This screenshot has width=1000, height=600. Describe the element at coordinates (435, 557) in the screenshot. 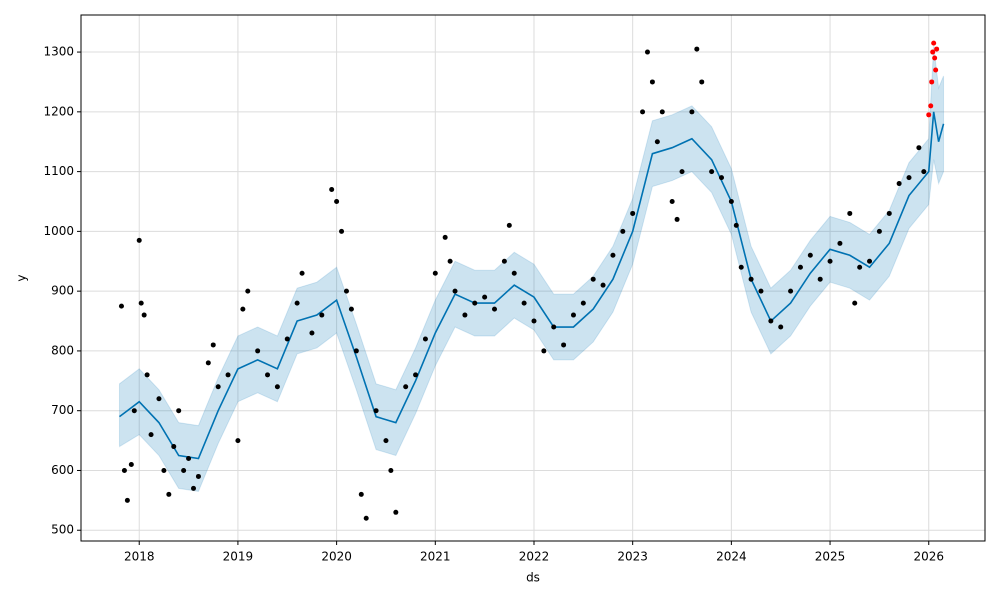

I see `x-tick-label: 2021` at that location.